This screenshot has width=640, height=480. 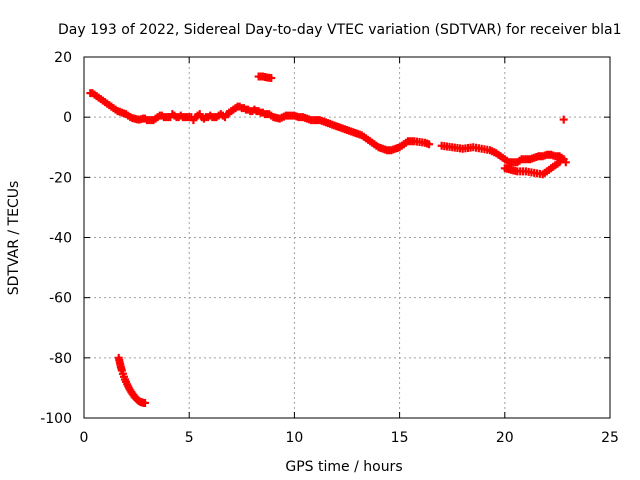 What do you see at coordinates (63, 58) in the screenshot?
I see `y-tick-label: 20` at bounding box center [63, 58].